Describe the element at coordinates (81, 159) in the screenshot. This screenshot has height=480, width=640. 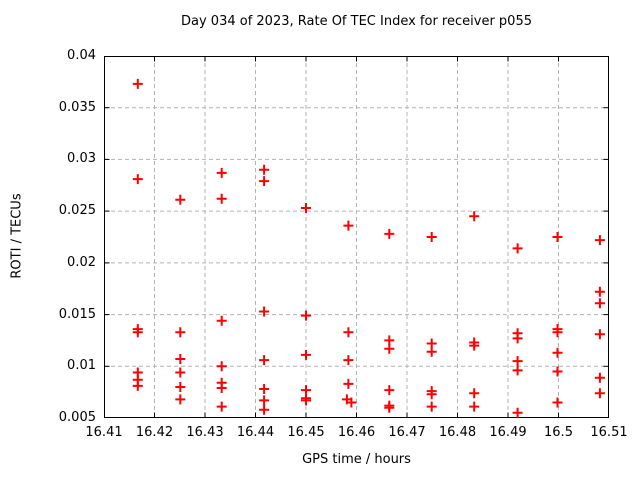
I see `y-tick-label: 0.03` at that location.